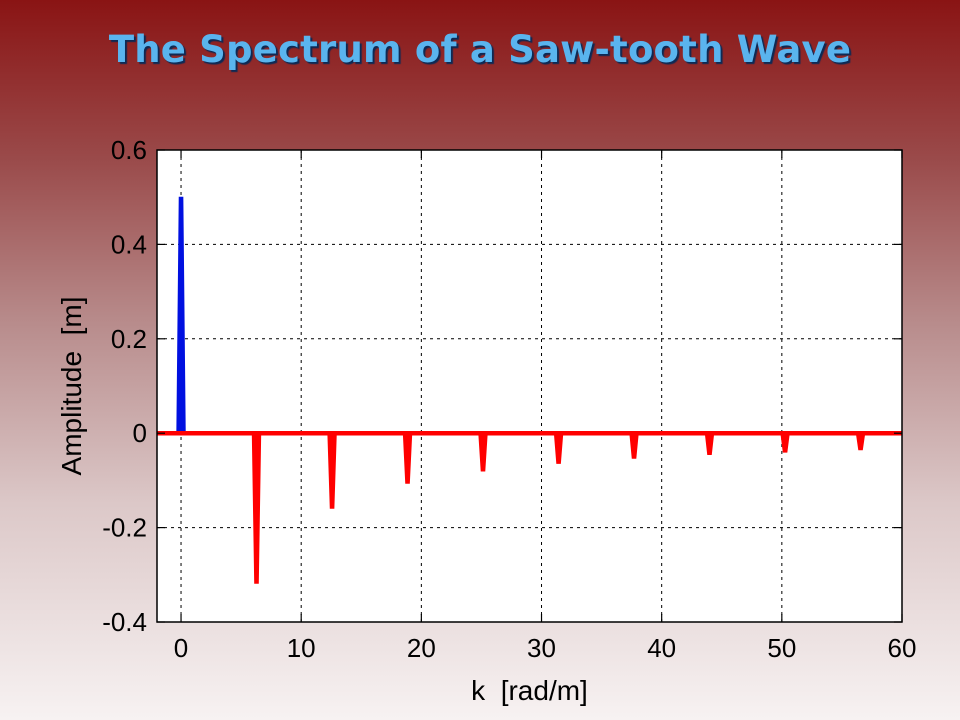 The height and width of the screenshot is (720, 960). What do you see at coordinates (421, 648) in the screenshot?
I see `x-tick-label: 20` at bounding box center [421, 648].